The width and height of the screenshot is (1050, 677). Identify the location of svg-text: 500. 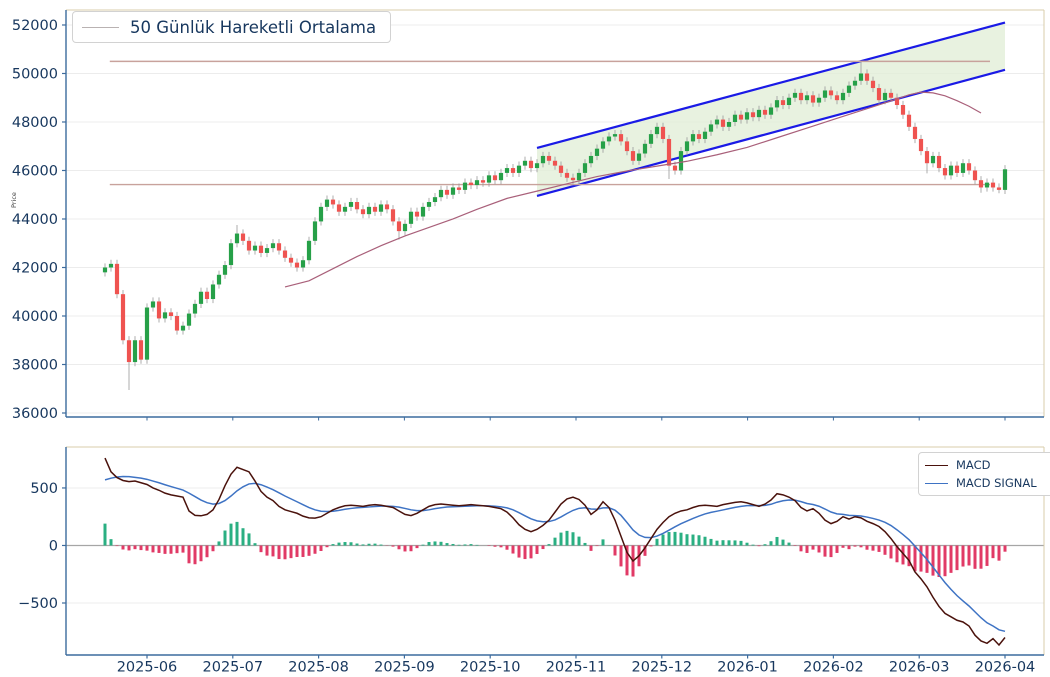
(44, 489).